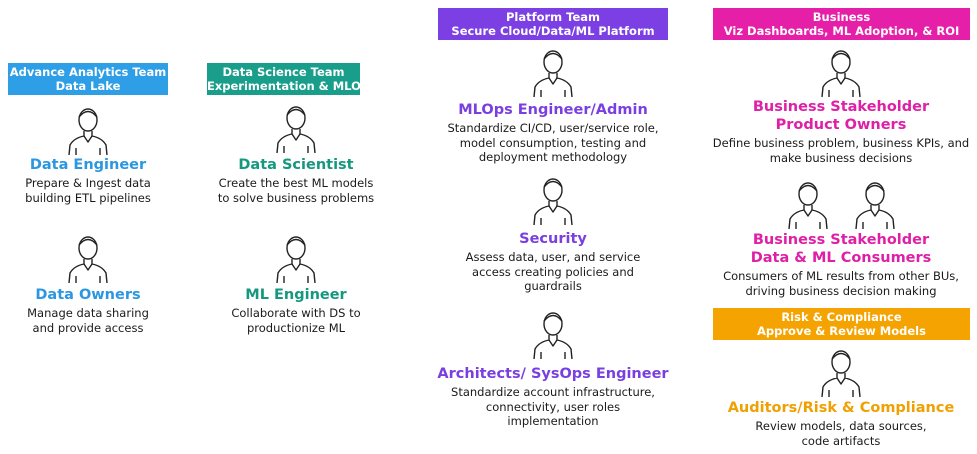  What do you see at coordinates (553, 421) in the screenshot?
I see `role-desc: implementation` at bounding box center [553, 421].